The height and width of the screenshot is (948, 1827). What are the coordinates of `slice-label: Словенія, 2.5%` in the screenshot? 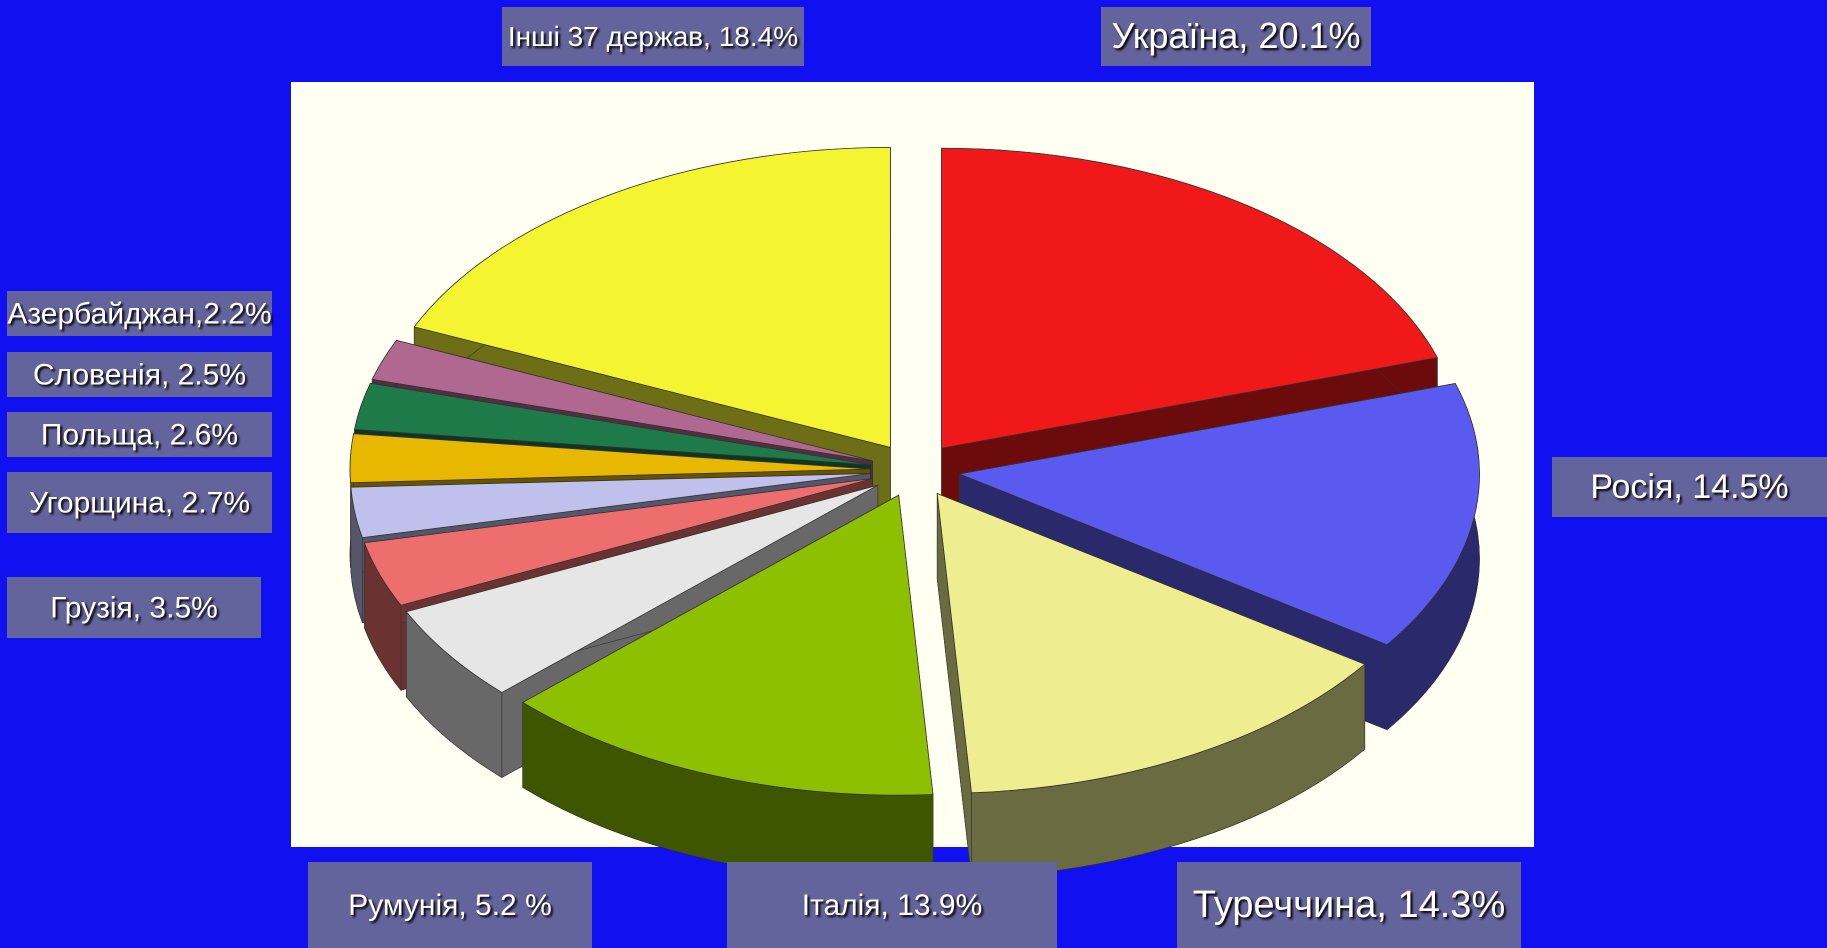 It's located at (139, 374).